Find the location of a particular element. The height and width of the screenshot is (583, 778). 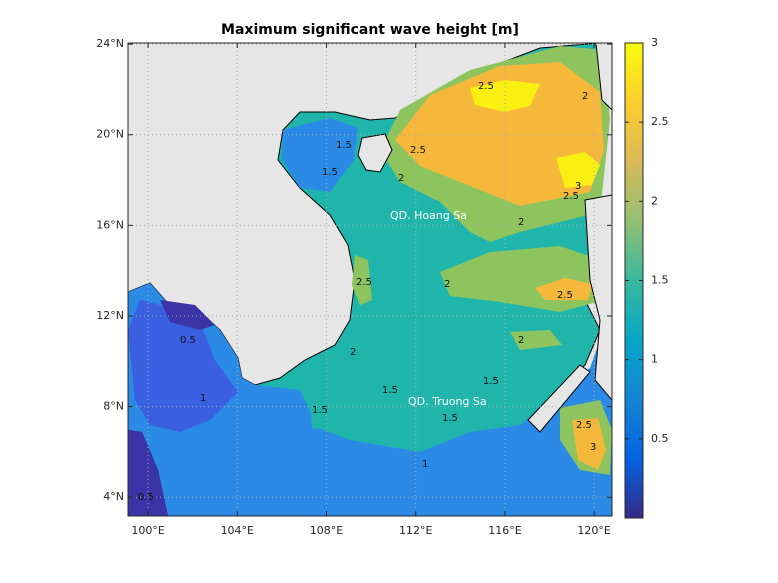

lat-tick-label: 12°N is located at coordinates (110, 315).